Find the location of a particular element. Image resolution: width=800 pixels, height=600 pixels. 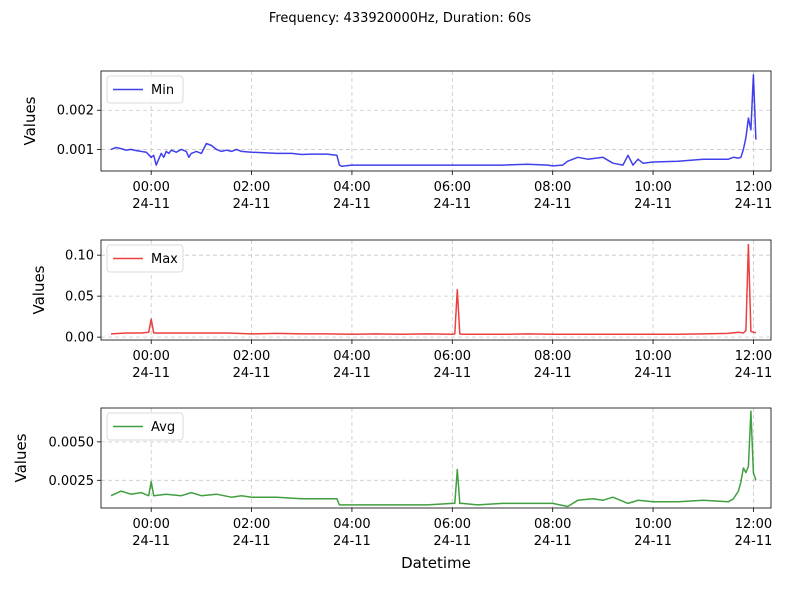

legend-label: Max is located at coordinates (164, 259).